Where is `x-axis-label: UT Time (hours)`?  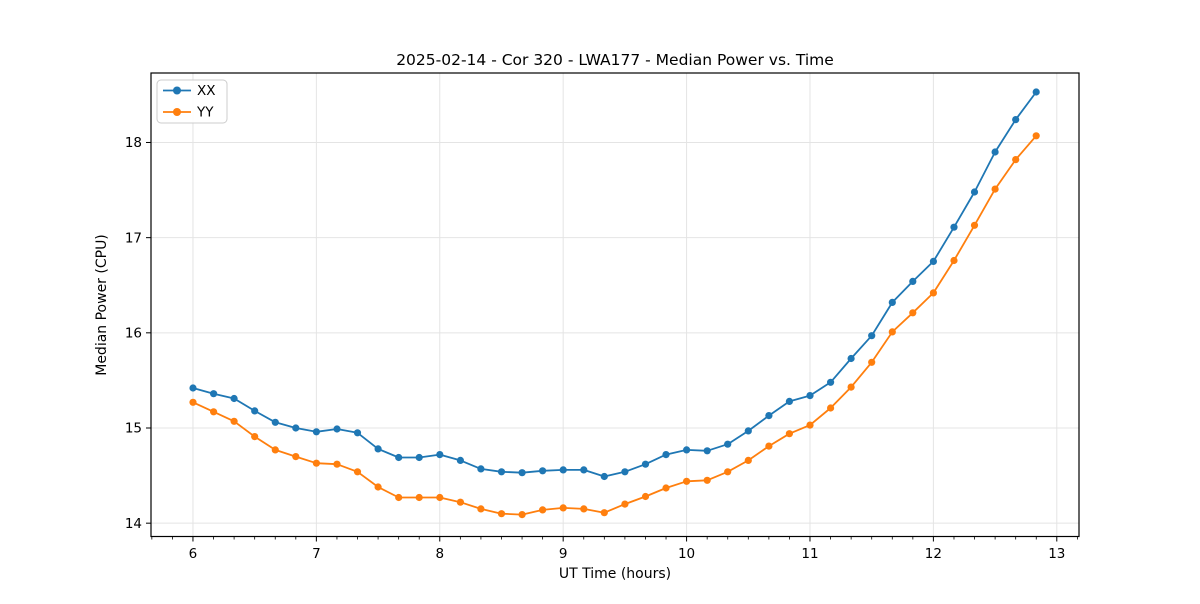 x-axis-label: UT Time (hours) is located at coordinates (615, 574).